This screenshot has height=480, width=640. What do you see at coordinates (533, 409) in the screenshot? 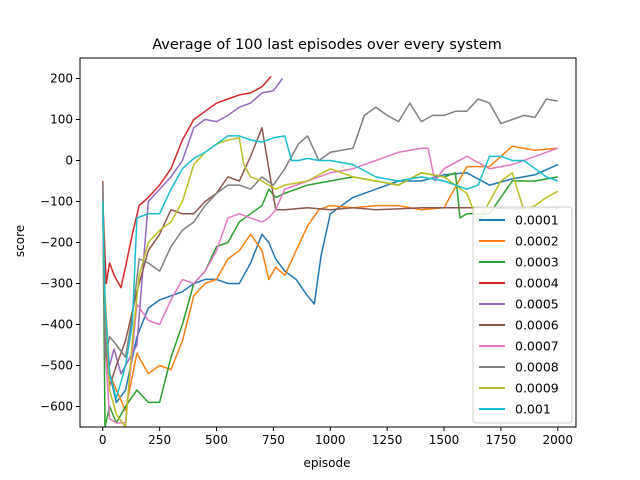
I see `legend-label: 0.001` at bounding box center [533, 409].